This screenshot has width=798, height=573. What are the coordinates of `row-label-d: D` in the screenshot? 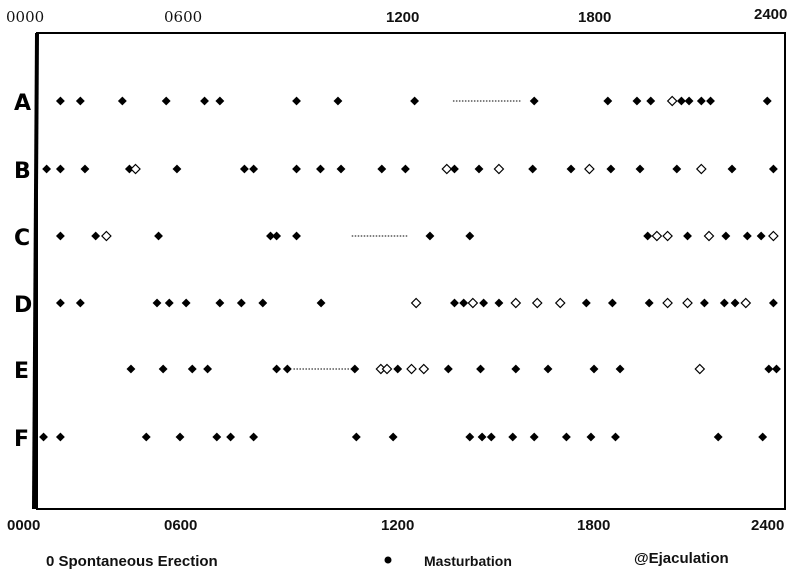 It's located at (23, 305).